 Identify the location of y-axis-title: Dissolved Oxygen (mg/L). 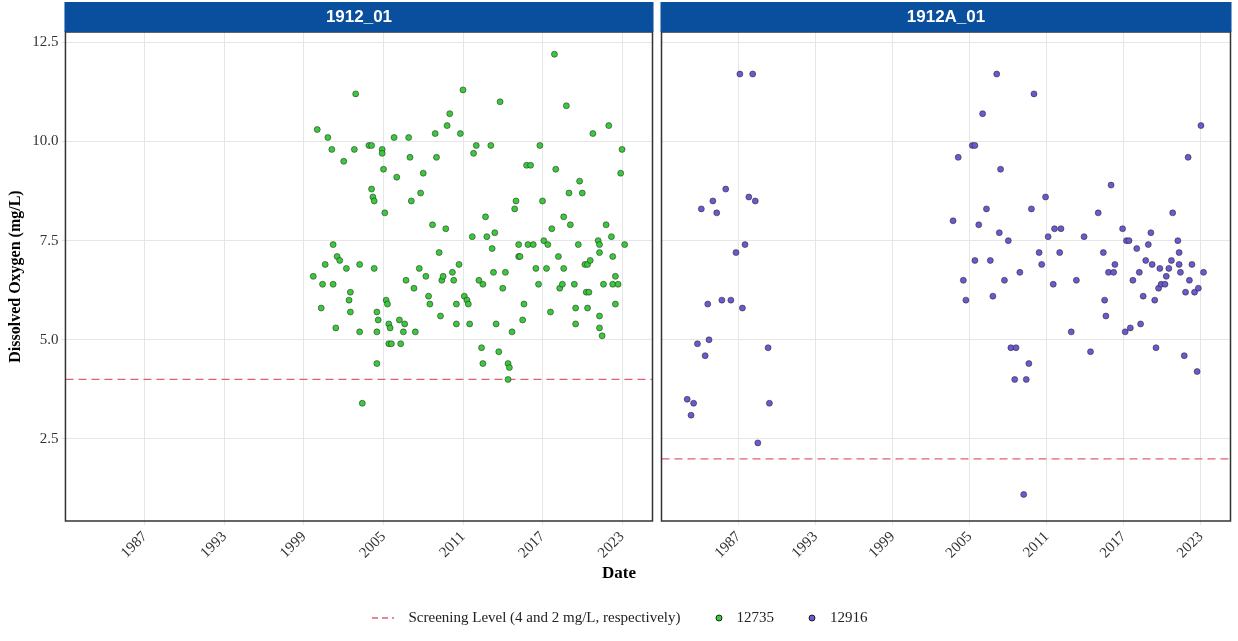
(14, 276).